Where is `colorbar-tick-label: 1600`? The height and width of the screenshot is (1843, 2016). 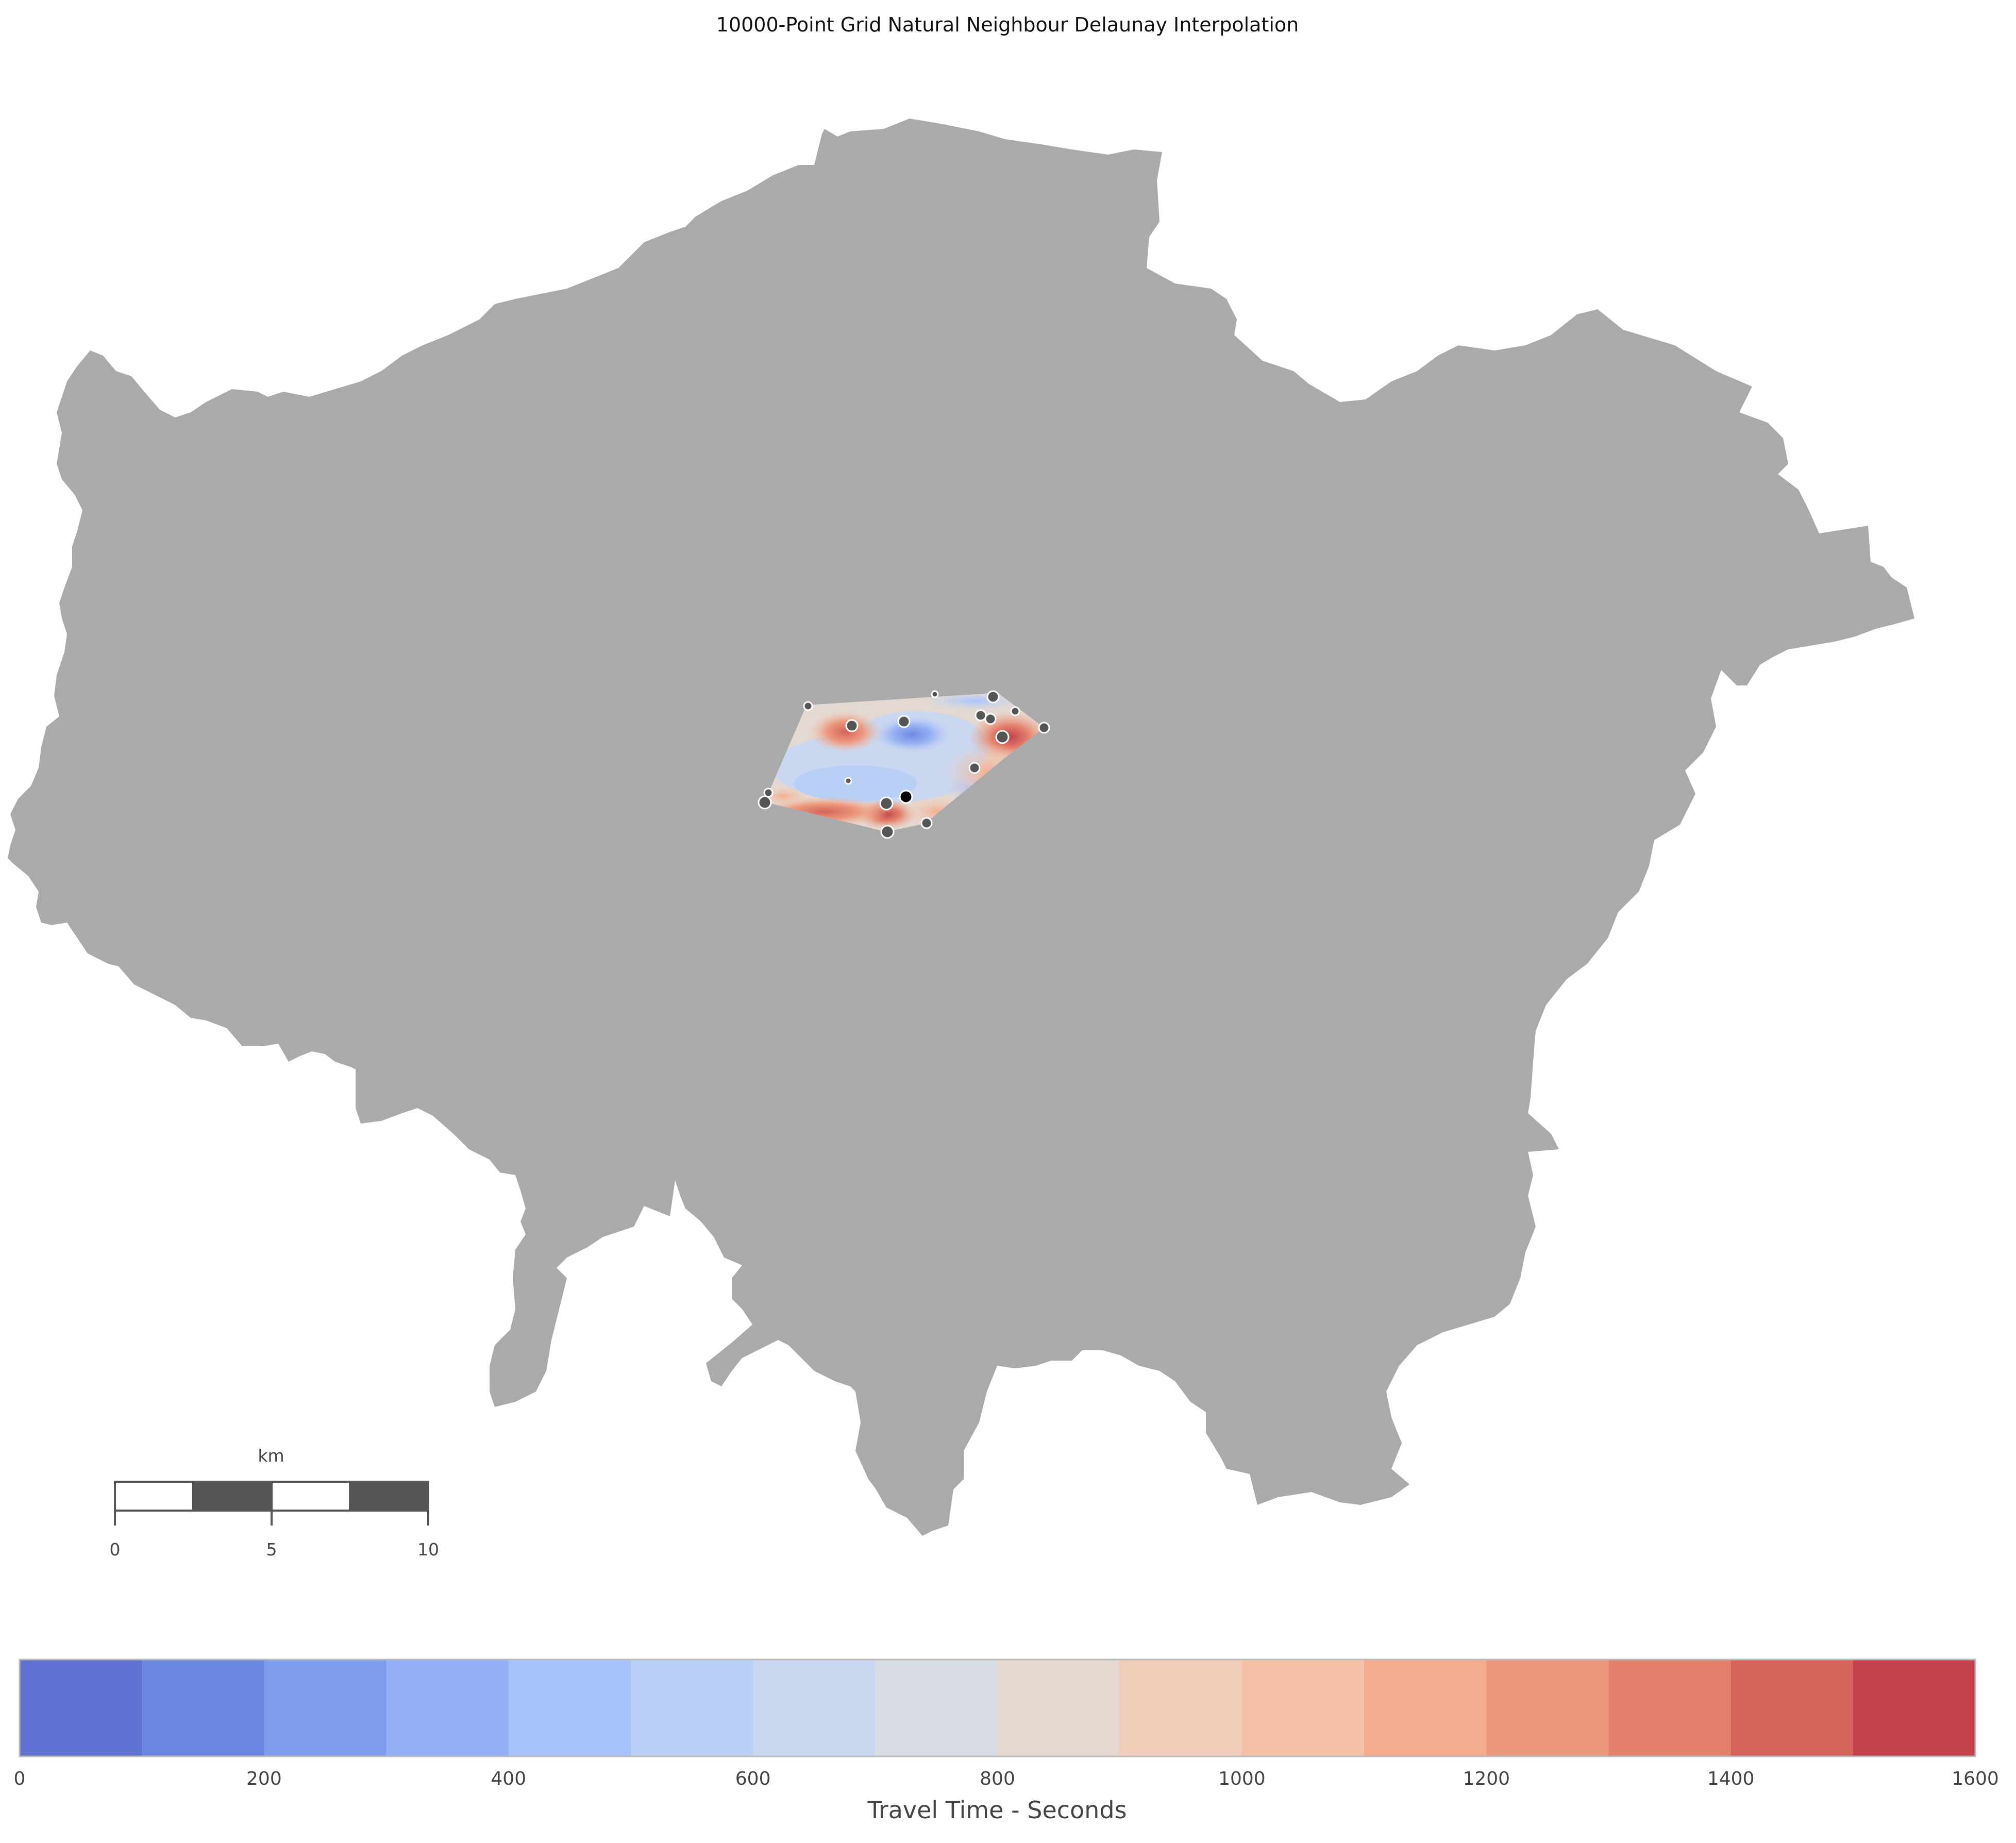
colorbar-tick-label: 1600 is located at coordinates (1975, 1778).